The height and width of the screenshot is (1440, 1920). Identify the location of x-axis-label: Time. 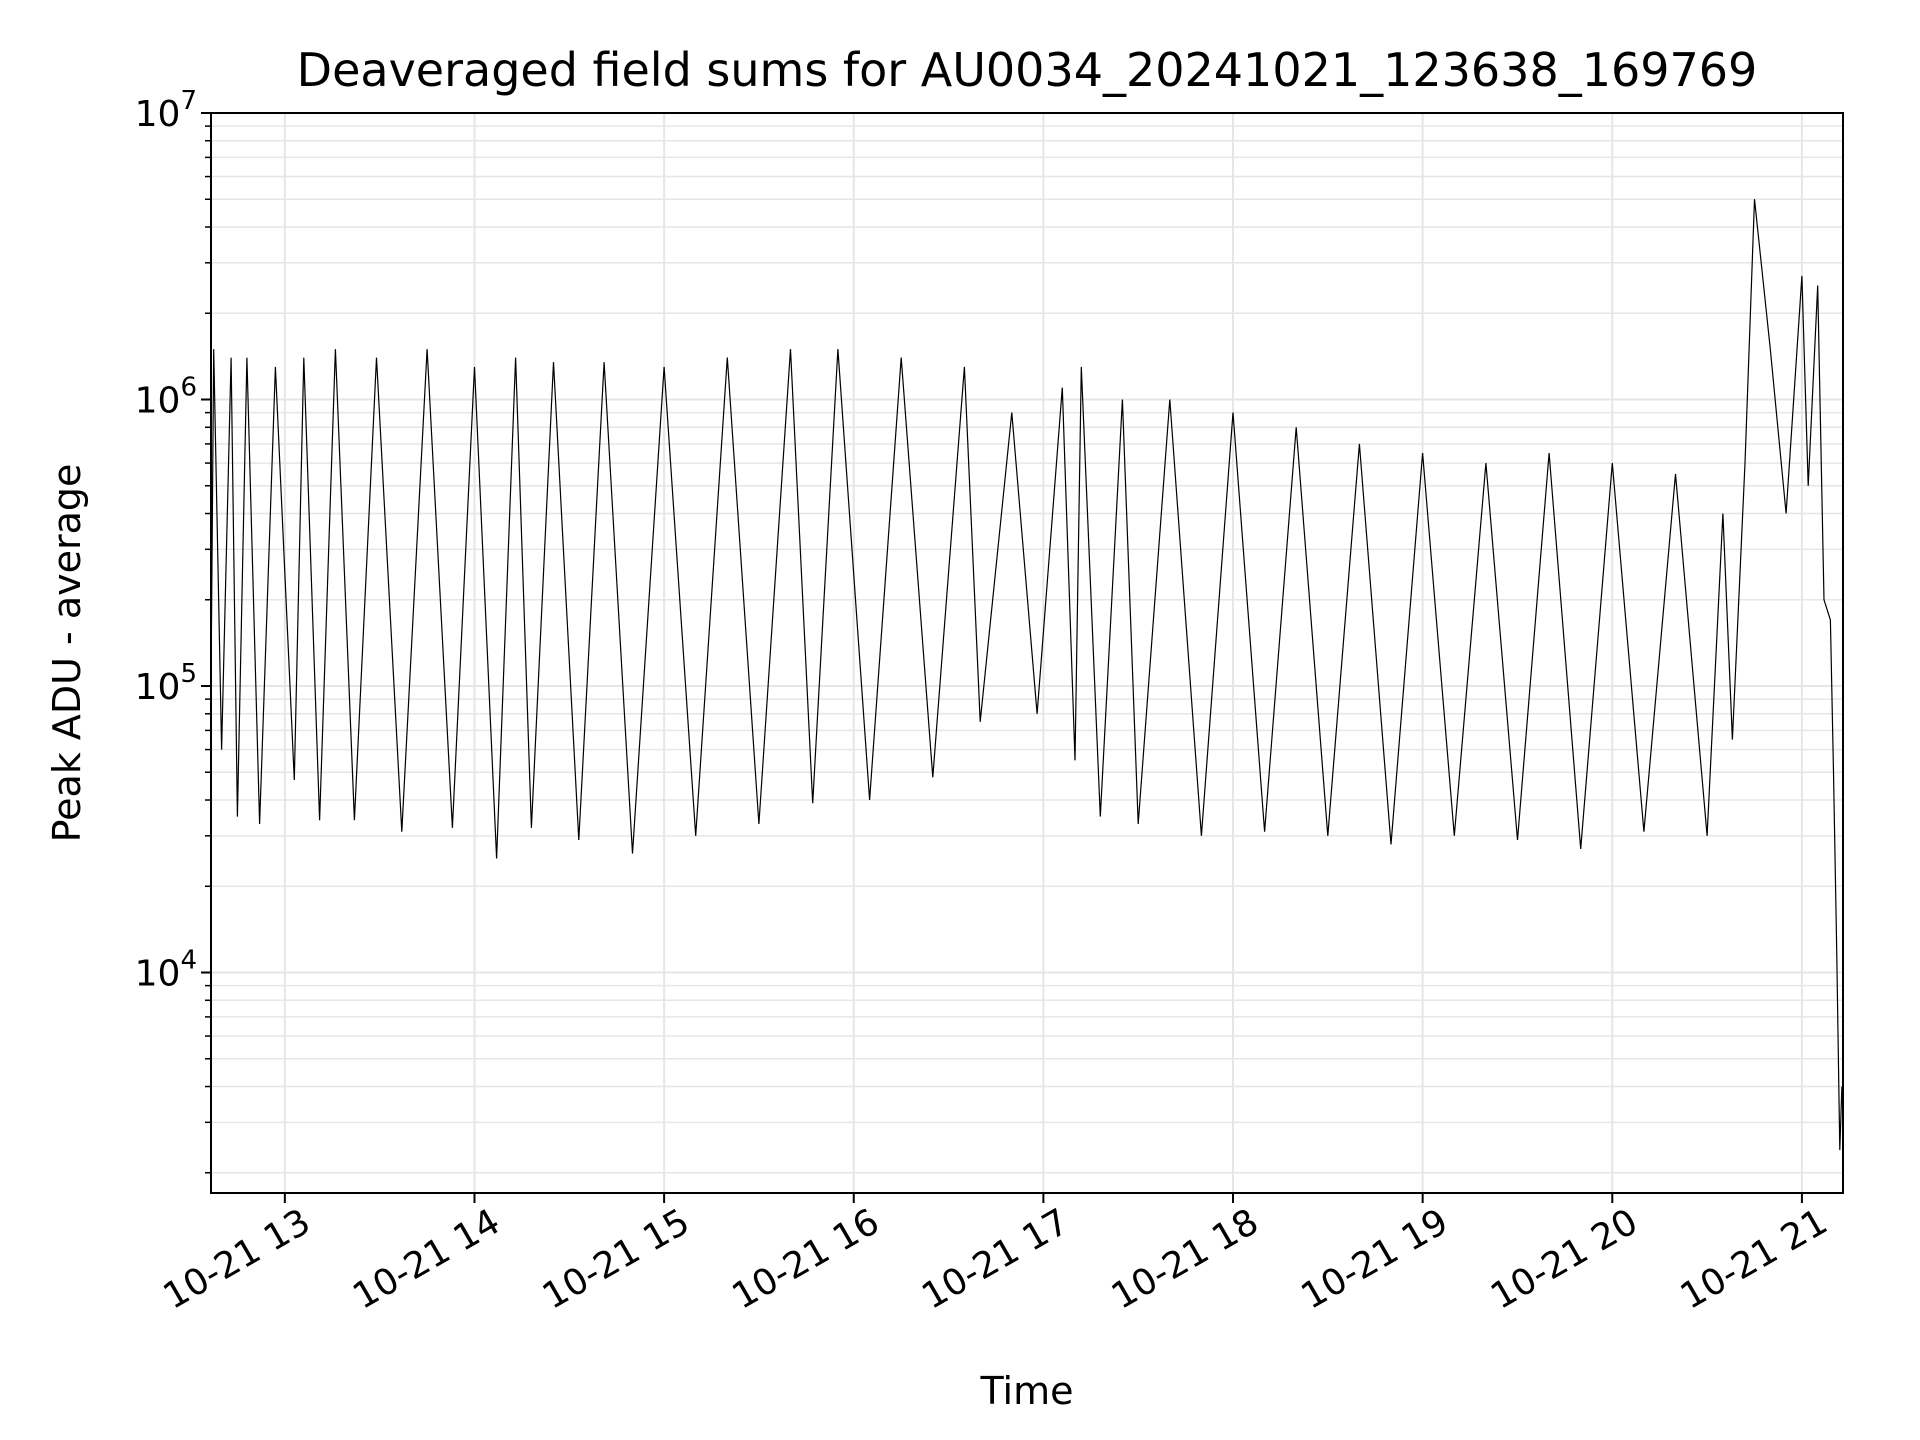
(1027, 1391).